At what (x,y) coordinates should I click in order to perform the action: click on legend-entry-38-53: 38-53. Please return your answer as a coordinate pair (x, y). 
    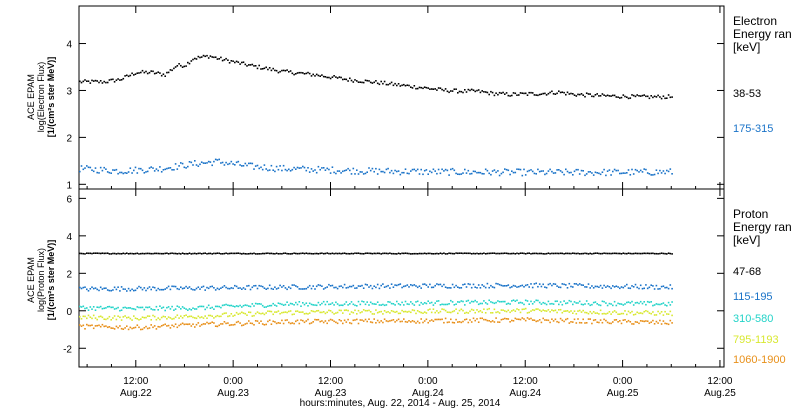
    Looking at the image, I should click on (747, 94).